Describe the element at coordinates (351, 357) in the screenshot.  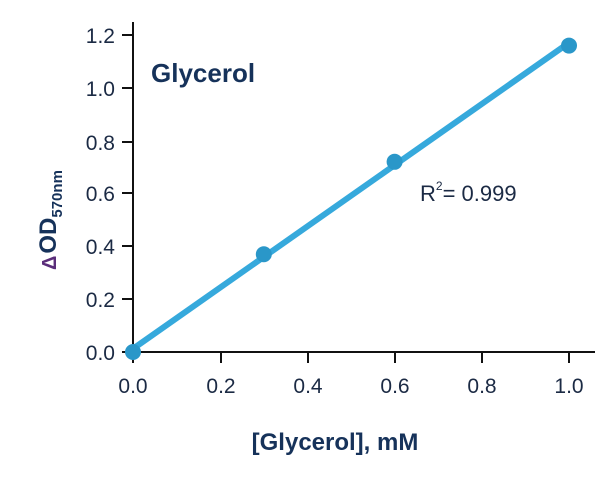
I see `x-ticks` at that location.